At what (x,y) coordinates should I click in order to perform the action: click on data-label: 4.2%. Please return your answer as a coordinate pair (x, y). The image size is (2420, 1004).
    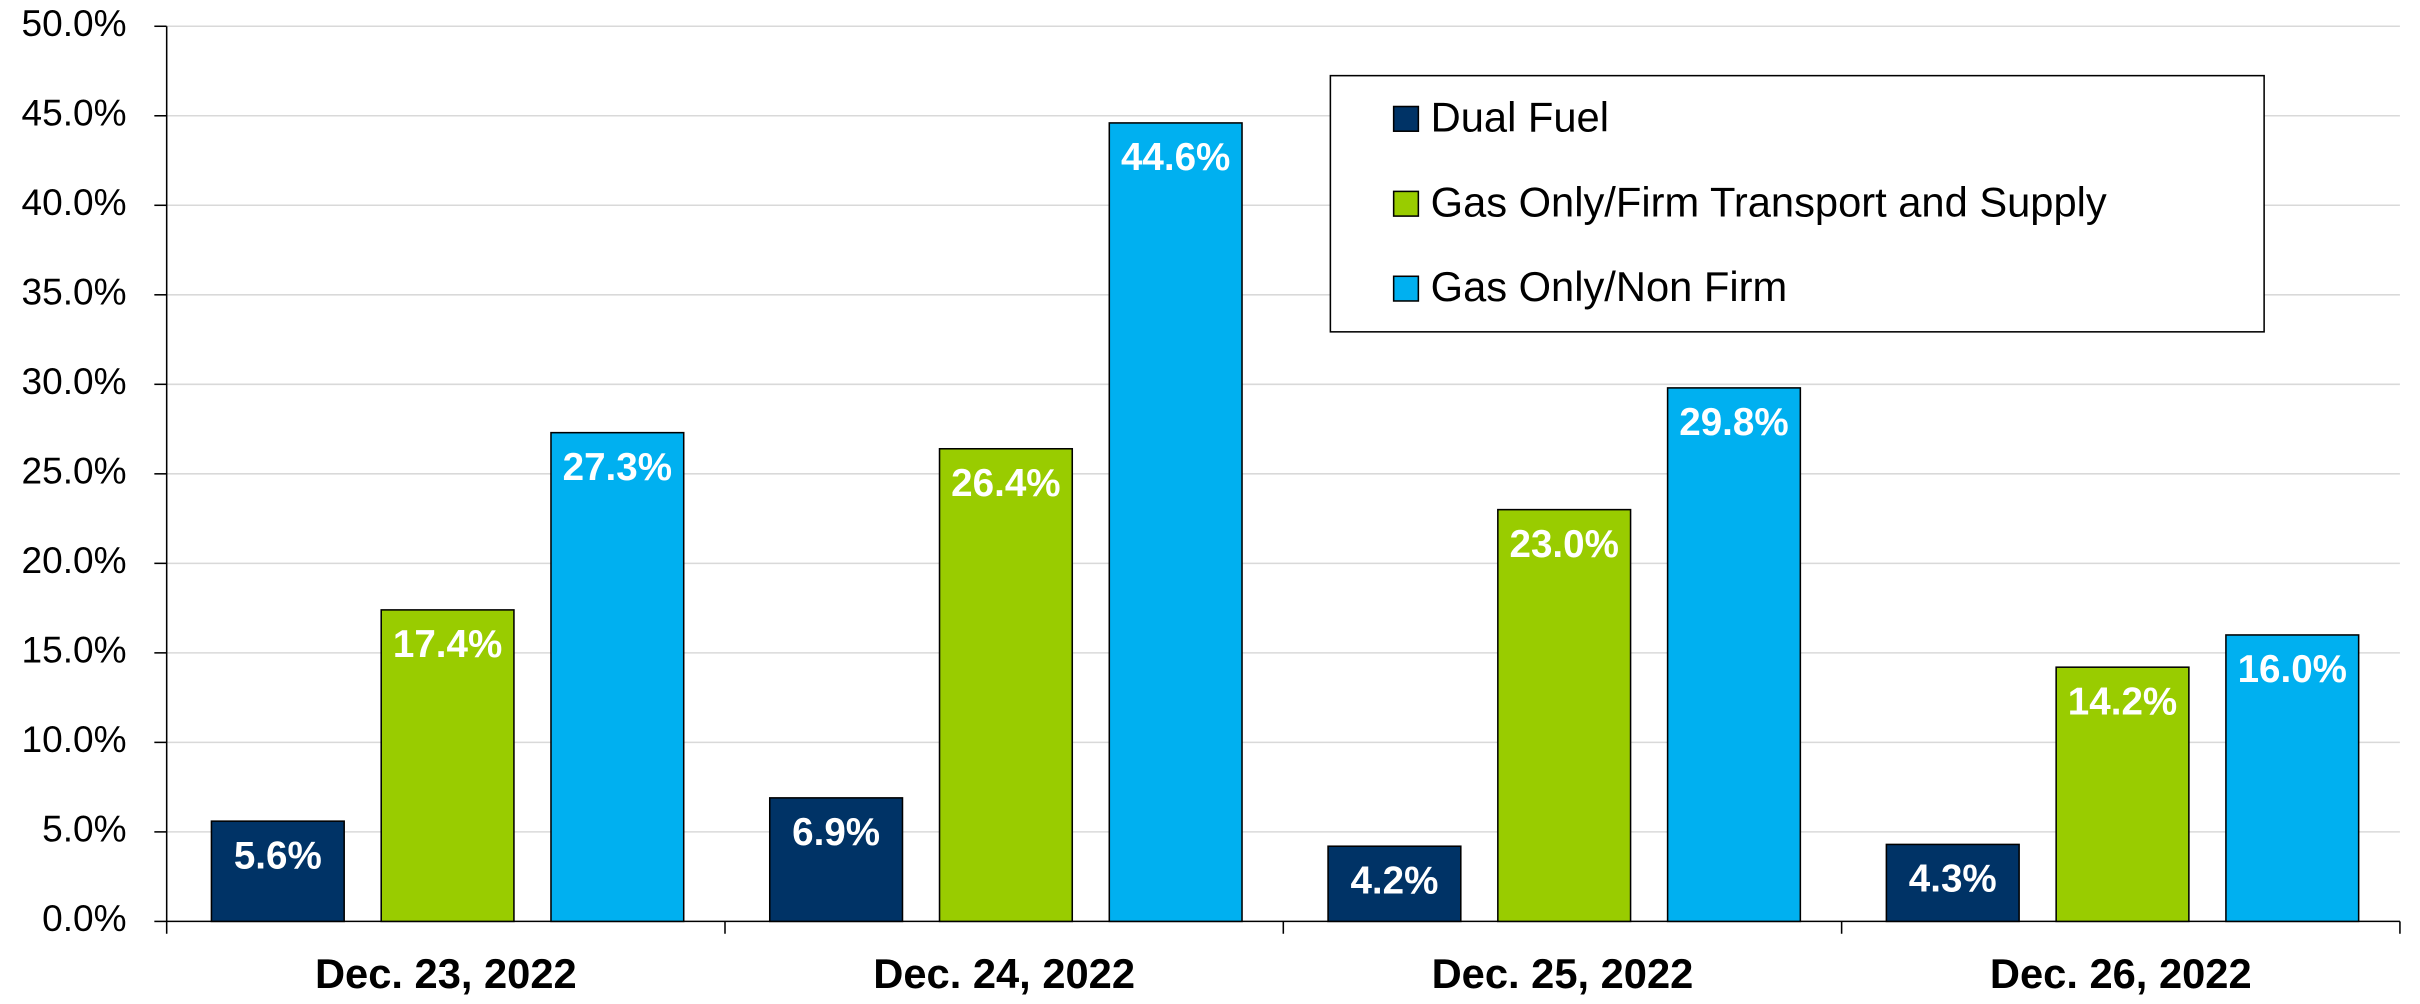
    Looking at the image, I should click on (1394, 880).